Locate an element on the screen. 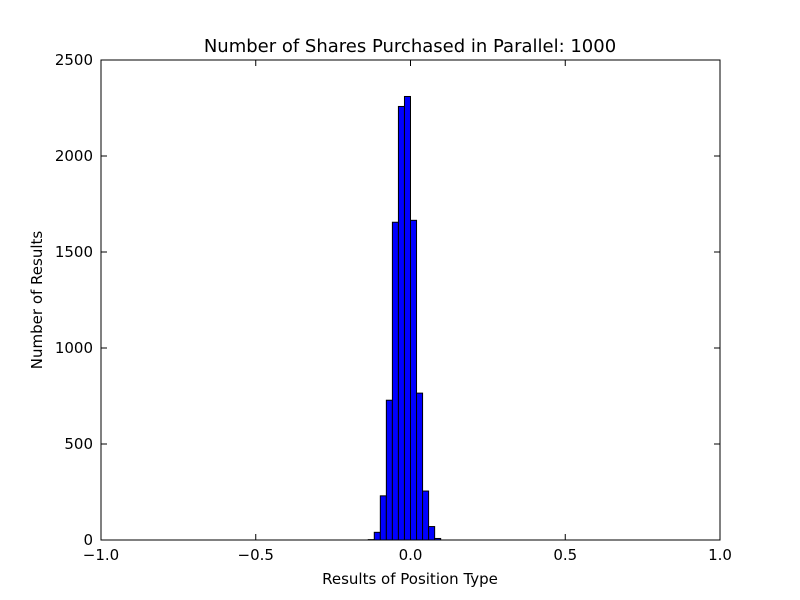 This screenshot has height=600, width=800. x-axis-label: Results of Position Type is located at coordinates (410, 579).